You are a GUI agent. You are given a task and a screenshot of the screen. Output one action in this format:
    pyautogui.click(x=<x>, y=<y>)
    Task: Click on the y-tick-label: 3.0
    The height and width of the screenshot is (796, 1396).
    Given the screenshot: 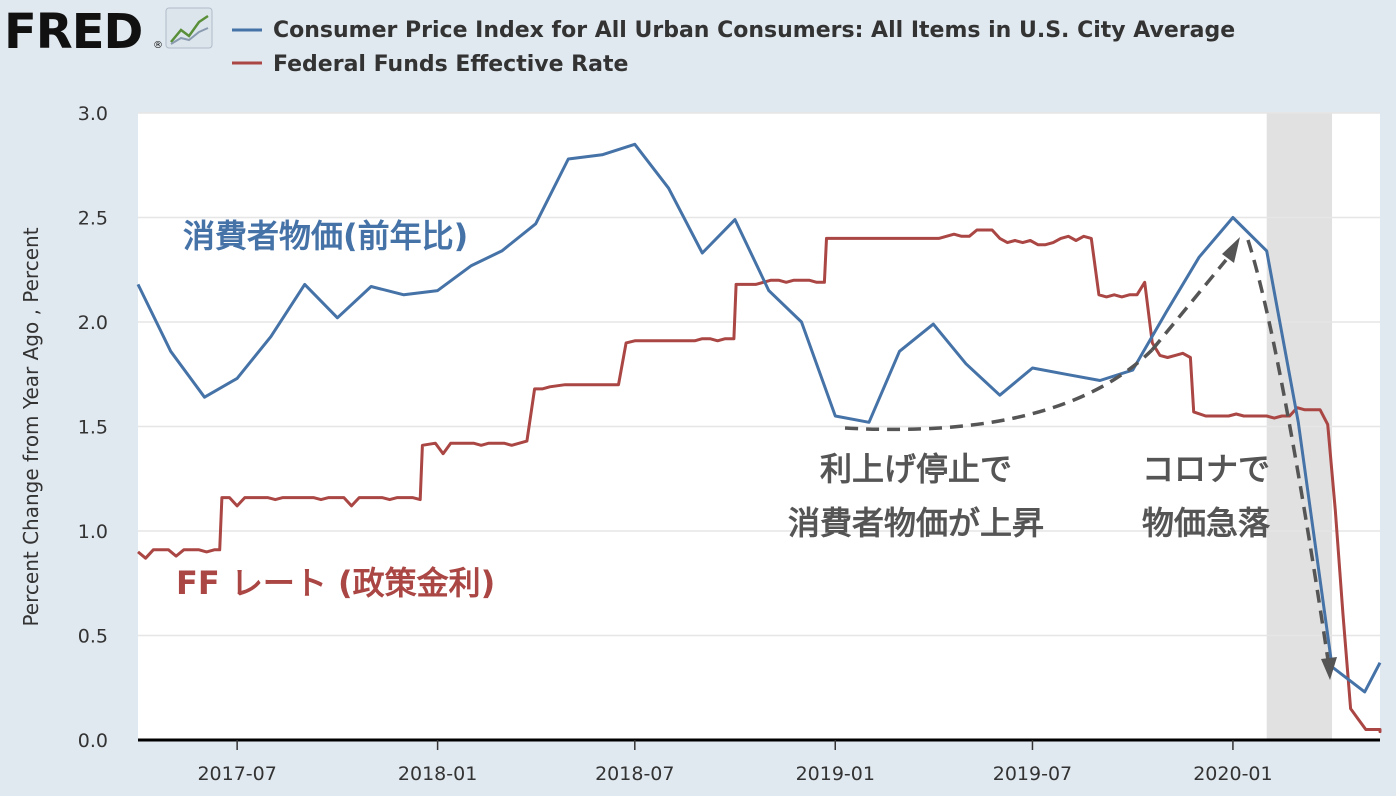 What is the action you would take?
    pyautogui.click(x=93, y=114)
    